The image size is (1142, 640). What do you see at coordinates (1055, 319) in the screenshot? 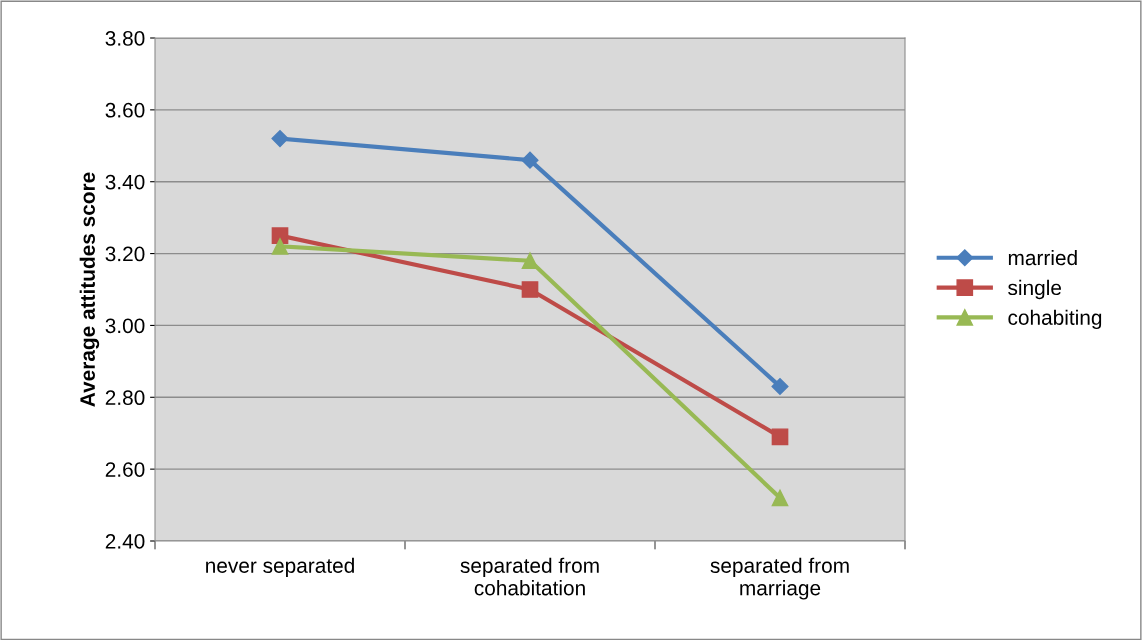
I see `legend-label: cohabiting` at bounding box center [1055, 319].